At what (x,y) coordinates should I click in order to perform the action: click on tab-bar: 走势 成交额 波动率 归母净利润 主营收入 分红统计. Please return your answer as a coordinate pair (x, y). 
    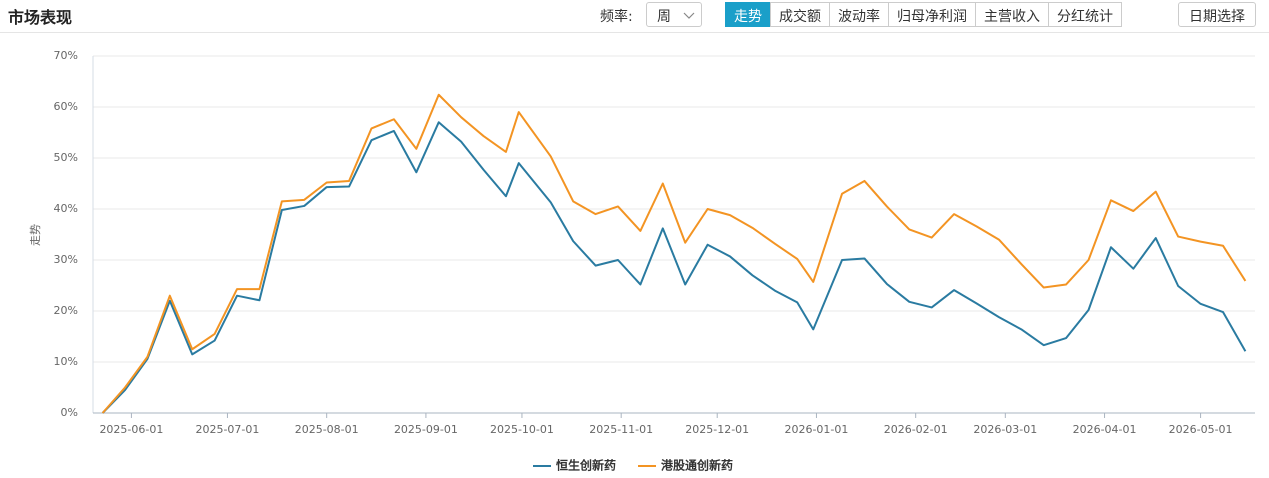
    Looking at the image, I should click on (923, 14).